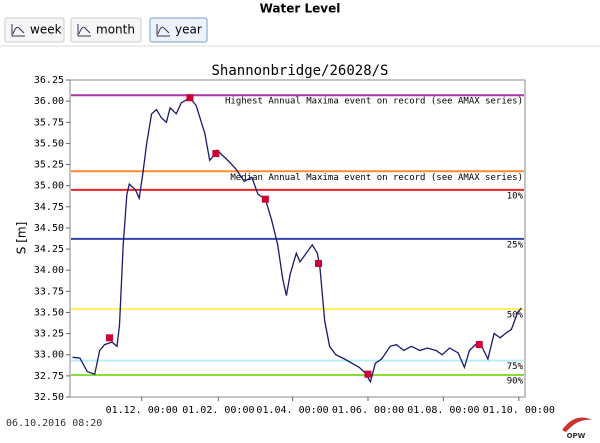  I want to click on reference-label: 50%, so click(515, 316).